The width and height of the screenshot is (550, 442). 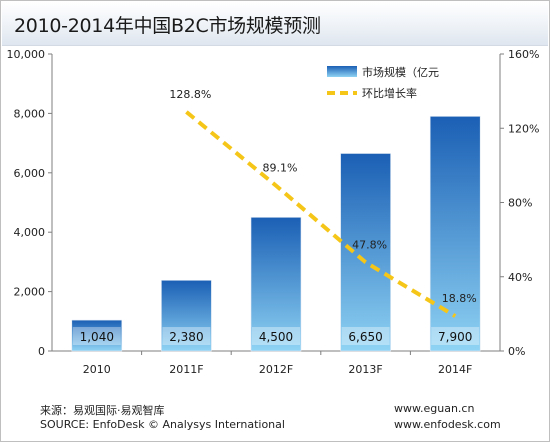 I want to click on bar-value-label: 1,040, so click(x=97, y=337).